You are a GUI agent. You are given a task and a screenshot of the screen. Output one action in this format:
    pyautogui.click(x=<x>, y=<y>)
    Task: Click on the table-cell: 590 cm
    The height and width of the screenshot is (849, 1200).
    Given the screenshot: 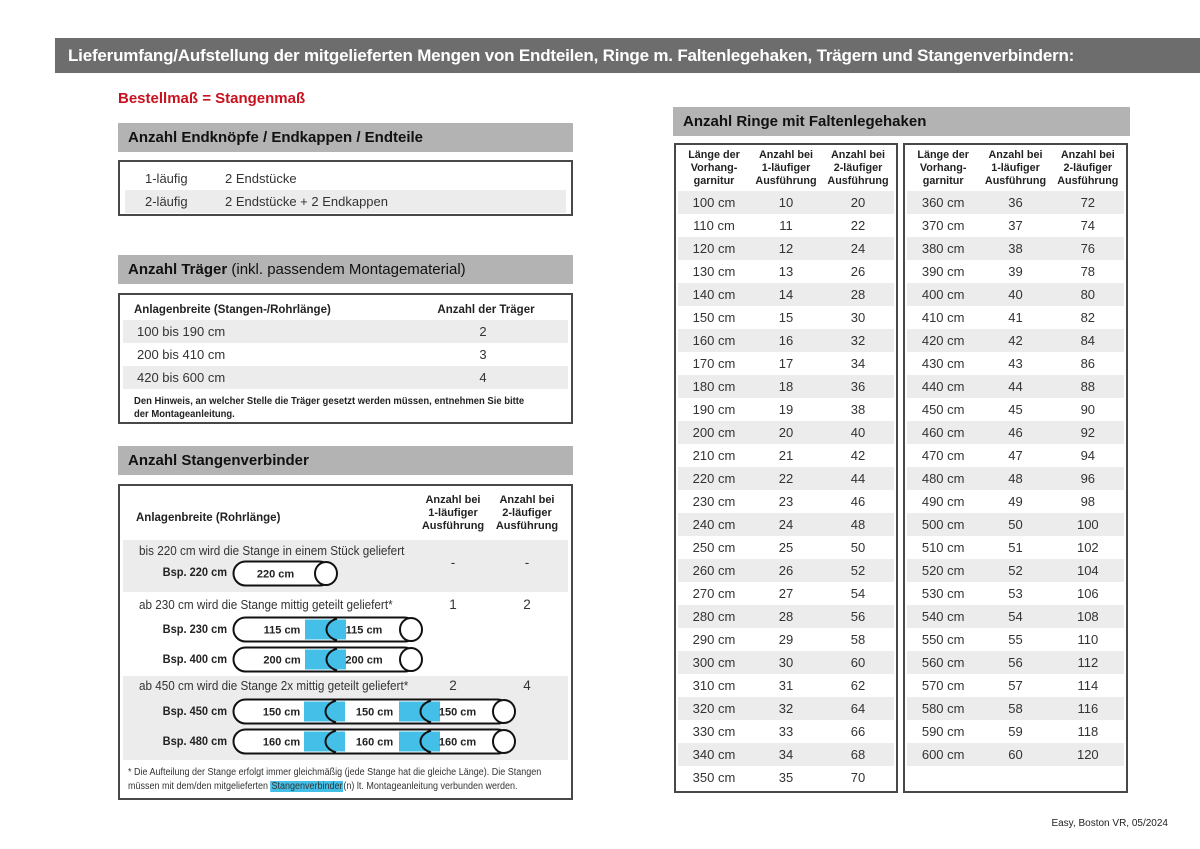 What is the action you would take?
    pyautogui.click(x=943, y=731)
    